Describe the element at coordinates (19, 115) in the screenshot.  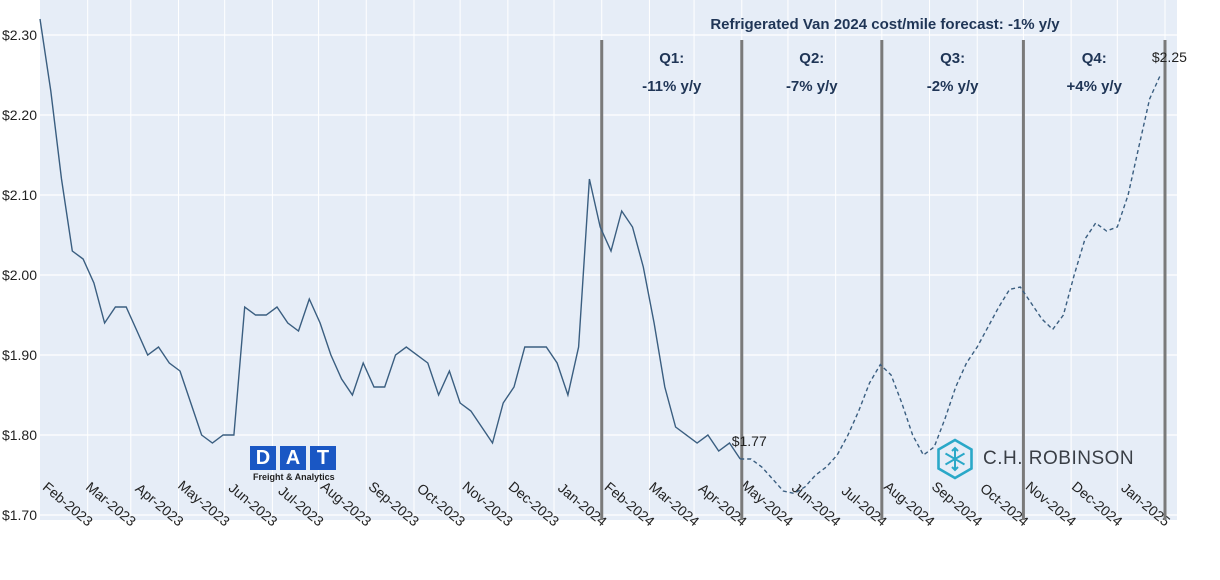
I see `y-tick-label: $2.20` at that location.